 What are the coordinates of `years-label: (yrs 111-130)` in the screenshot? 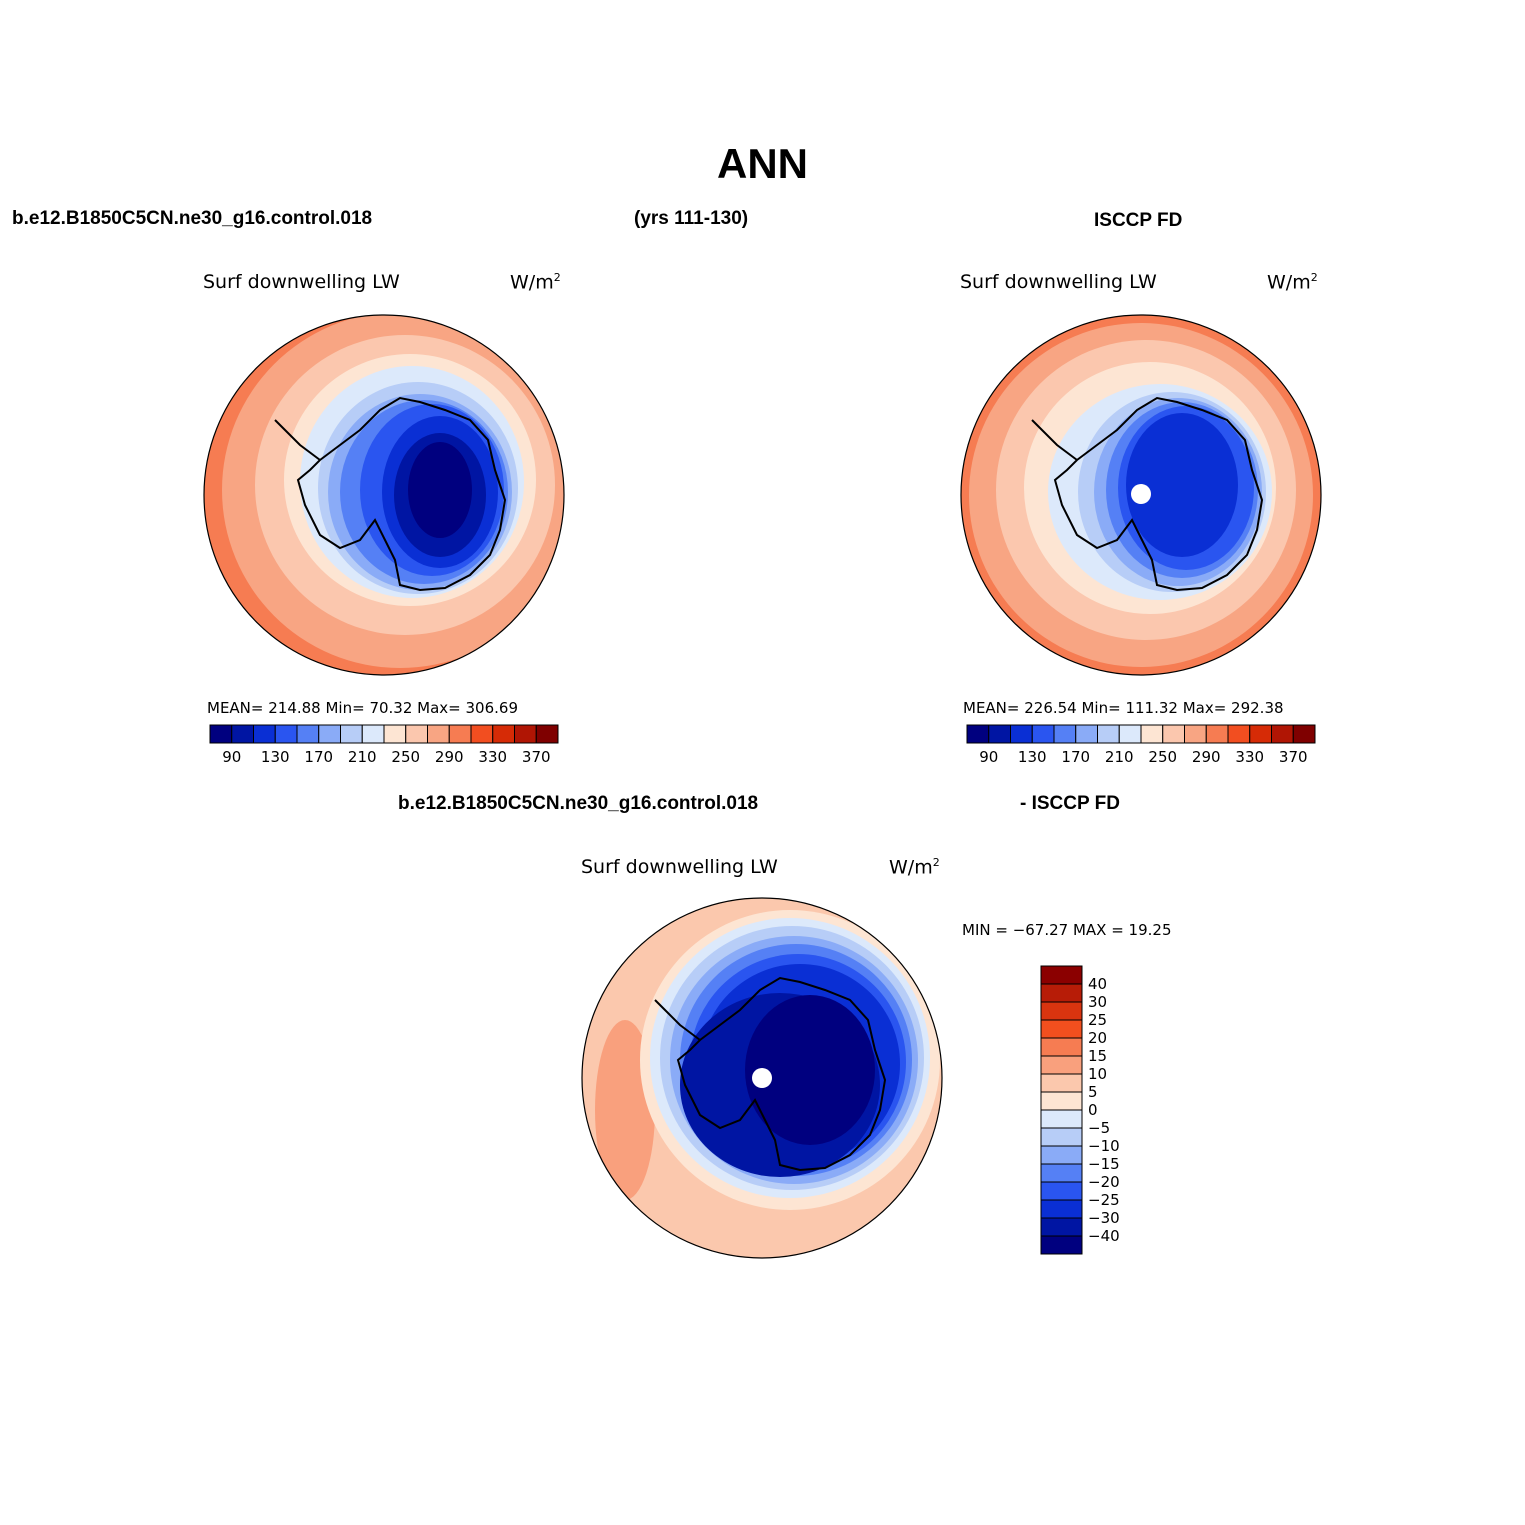 It's located at (691, 218).